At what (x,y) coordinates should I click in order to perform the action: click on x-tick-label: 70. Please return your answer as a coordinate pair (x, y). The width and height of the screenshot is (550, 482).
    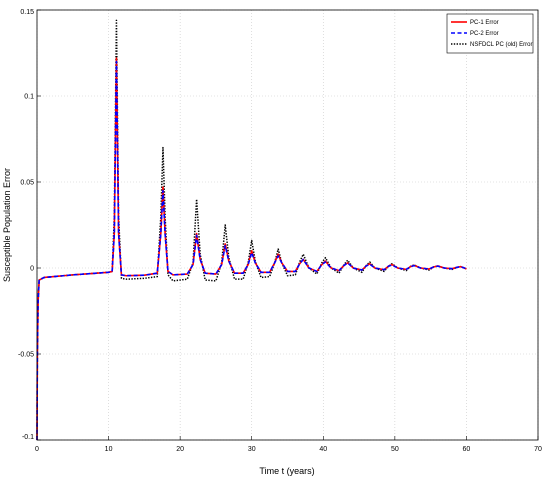
    Looking at the image, I should click on (538, 449).